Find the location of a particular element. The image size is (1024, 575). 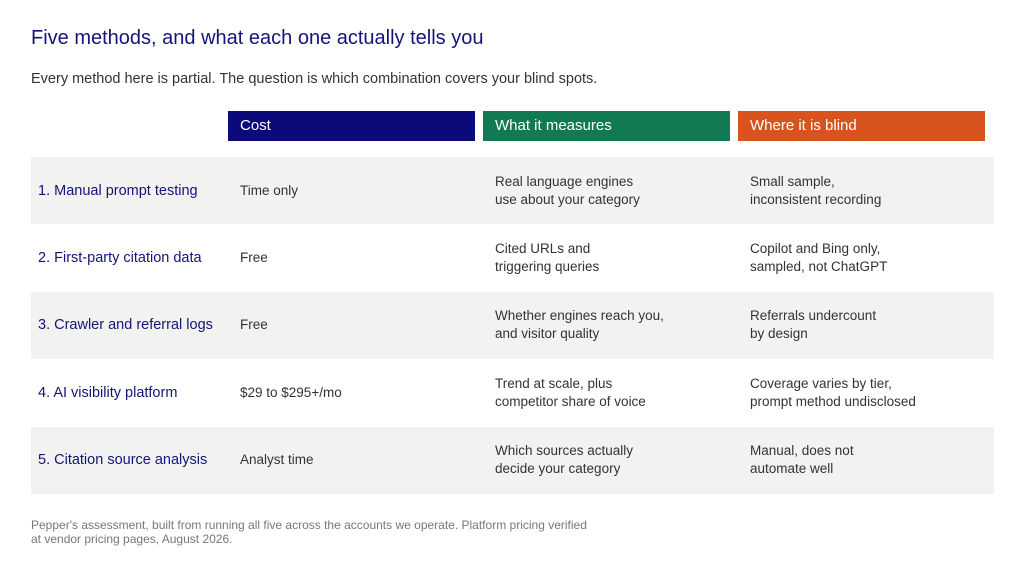

method-name: 4. AI visibility platform is located at coordinates (108, 392).